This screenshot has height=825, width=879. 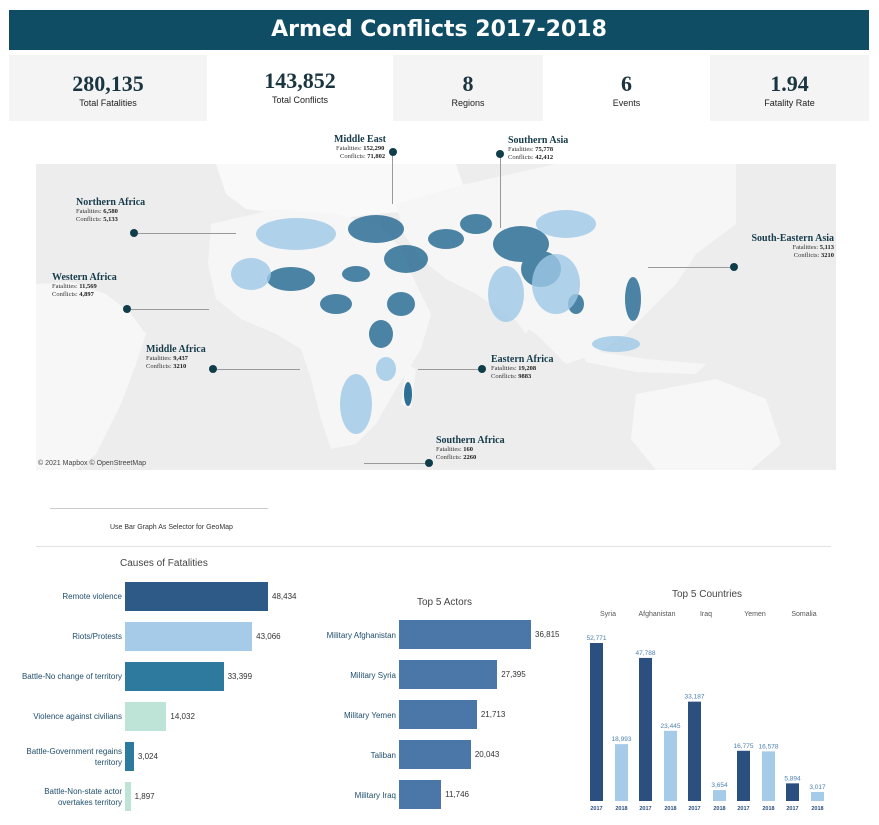 What do you see at coordinates (375, 795) in the screenshot?
I see `actor-label: Military Iraq` at bounding box center [375, 795].